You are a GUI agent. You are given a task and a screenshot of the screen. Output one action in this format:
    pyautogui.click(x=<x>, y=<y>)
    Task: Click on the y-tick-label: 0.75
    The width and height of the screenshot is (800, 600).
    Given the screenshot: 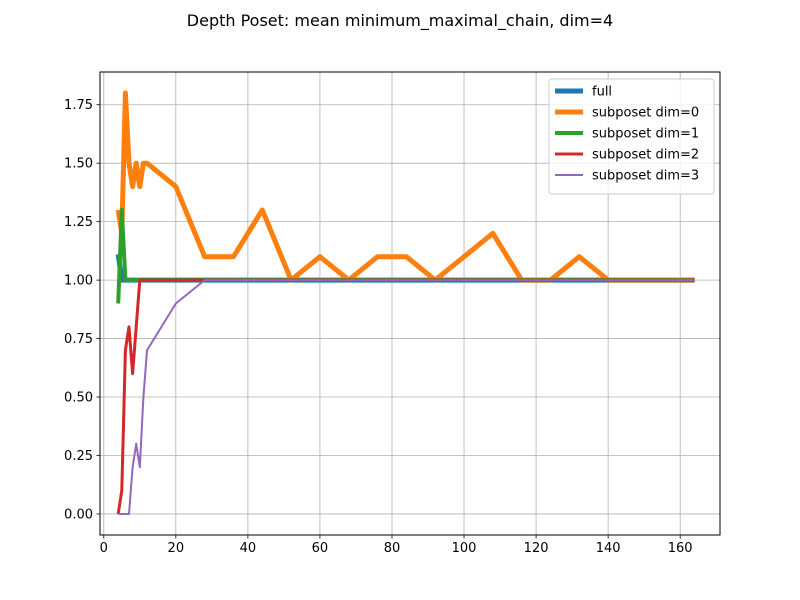 What is the action you would take?
    pyautogui.click(x=78, y=339)
    